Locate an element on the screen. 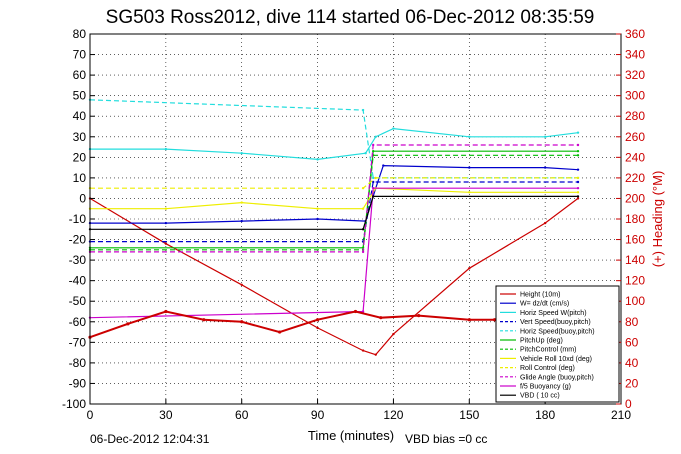  y-right-tick-label: 260 is located at coordinates (635, 137).